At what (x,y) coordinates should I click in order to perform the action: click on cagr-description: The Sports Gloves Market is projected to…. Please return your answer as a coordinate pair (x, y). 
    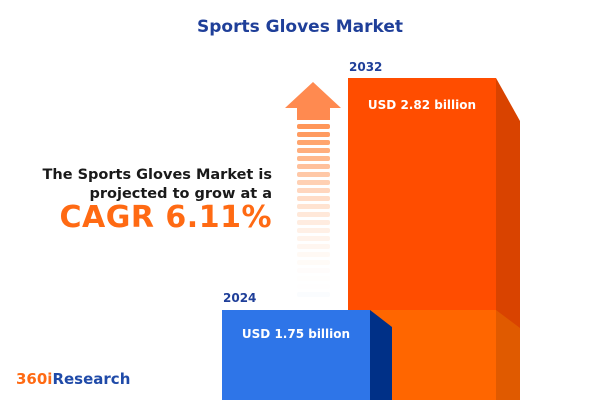
    Looking at the image, I should click on (157, 185).